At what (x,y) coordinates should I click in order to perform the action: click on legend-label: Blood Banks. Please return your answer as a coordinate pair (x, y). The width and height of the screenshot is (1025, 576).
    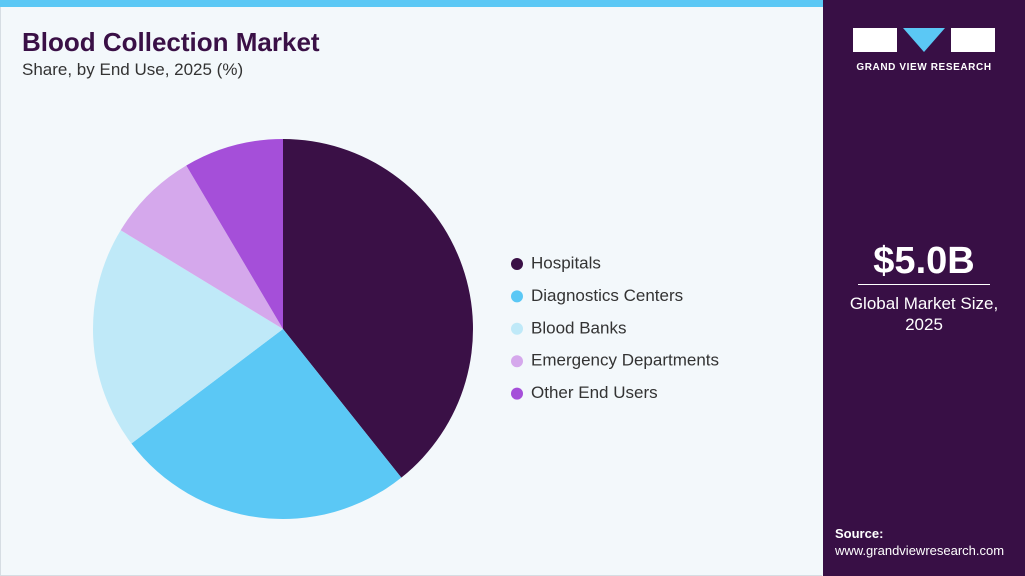
    Looking at the image, I should click on (578, 327).